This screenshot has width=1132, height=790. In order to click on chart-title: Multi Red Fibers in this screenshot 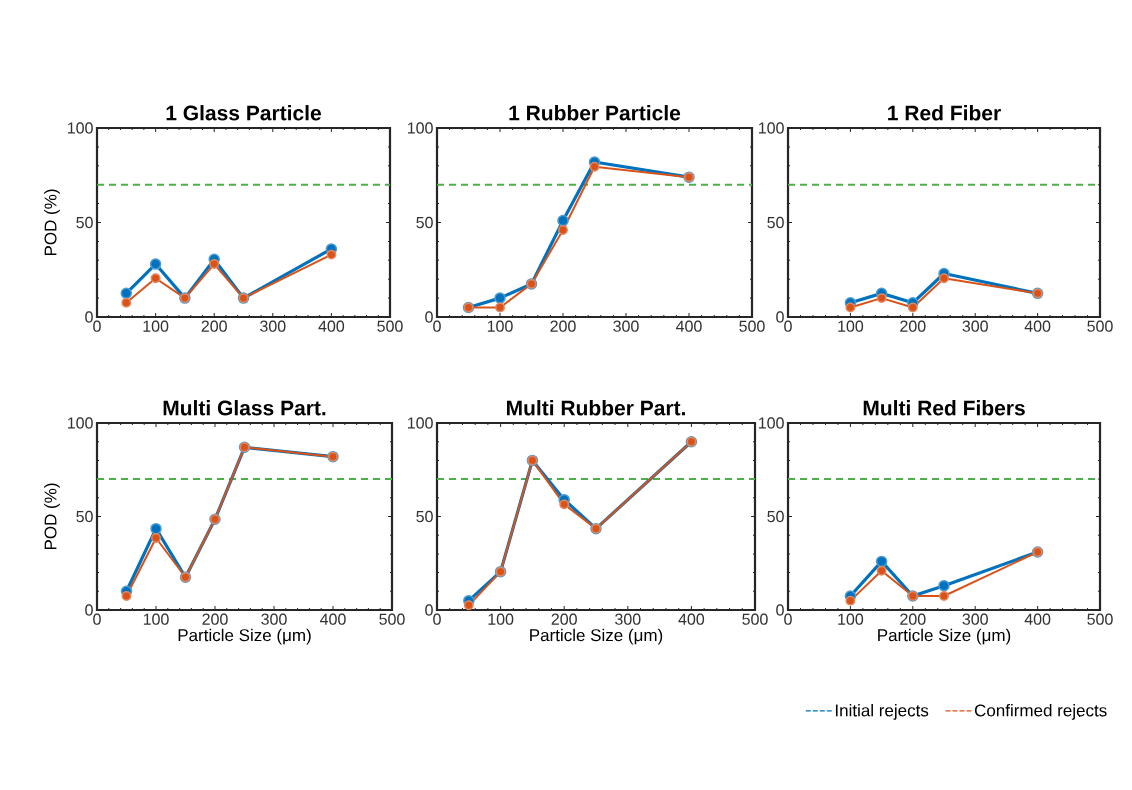, I will do `click(944, 408)`.